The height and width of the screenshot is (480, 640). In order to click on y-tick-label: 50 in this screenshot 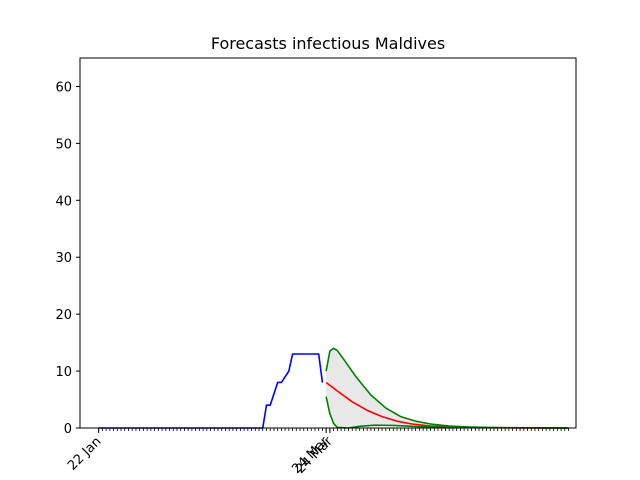, I will do `click(63, 144)`.